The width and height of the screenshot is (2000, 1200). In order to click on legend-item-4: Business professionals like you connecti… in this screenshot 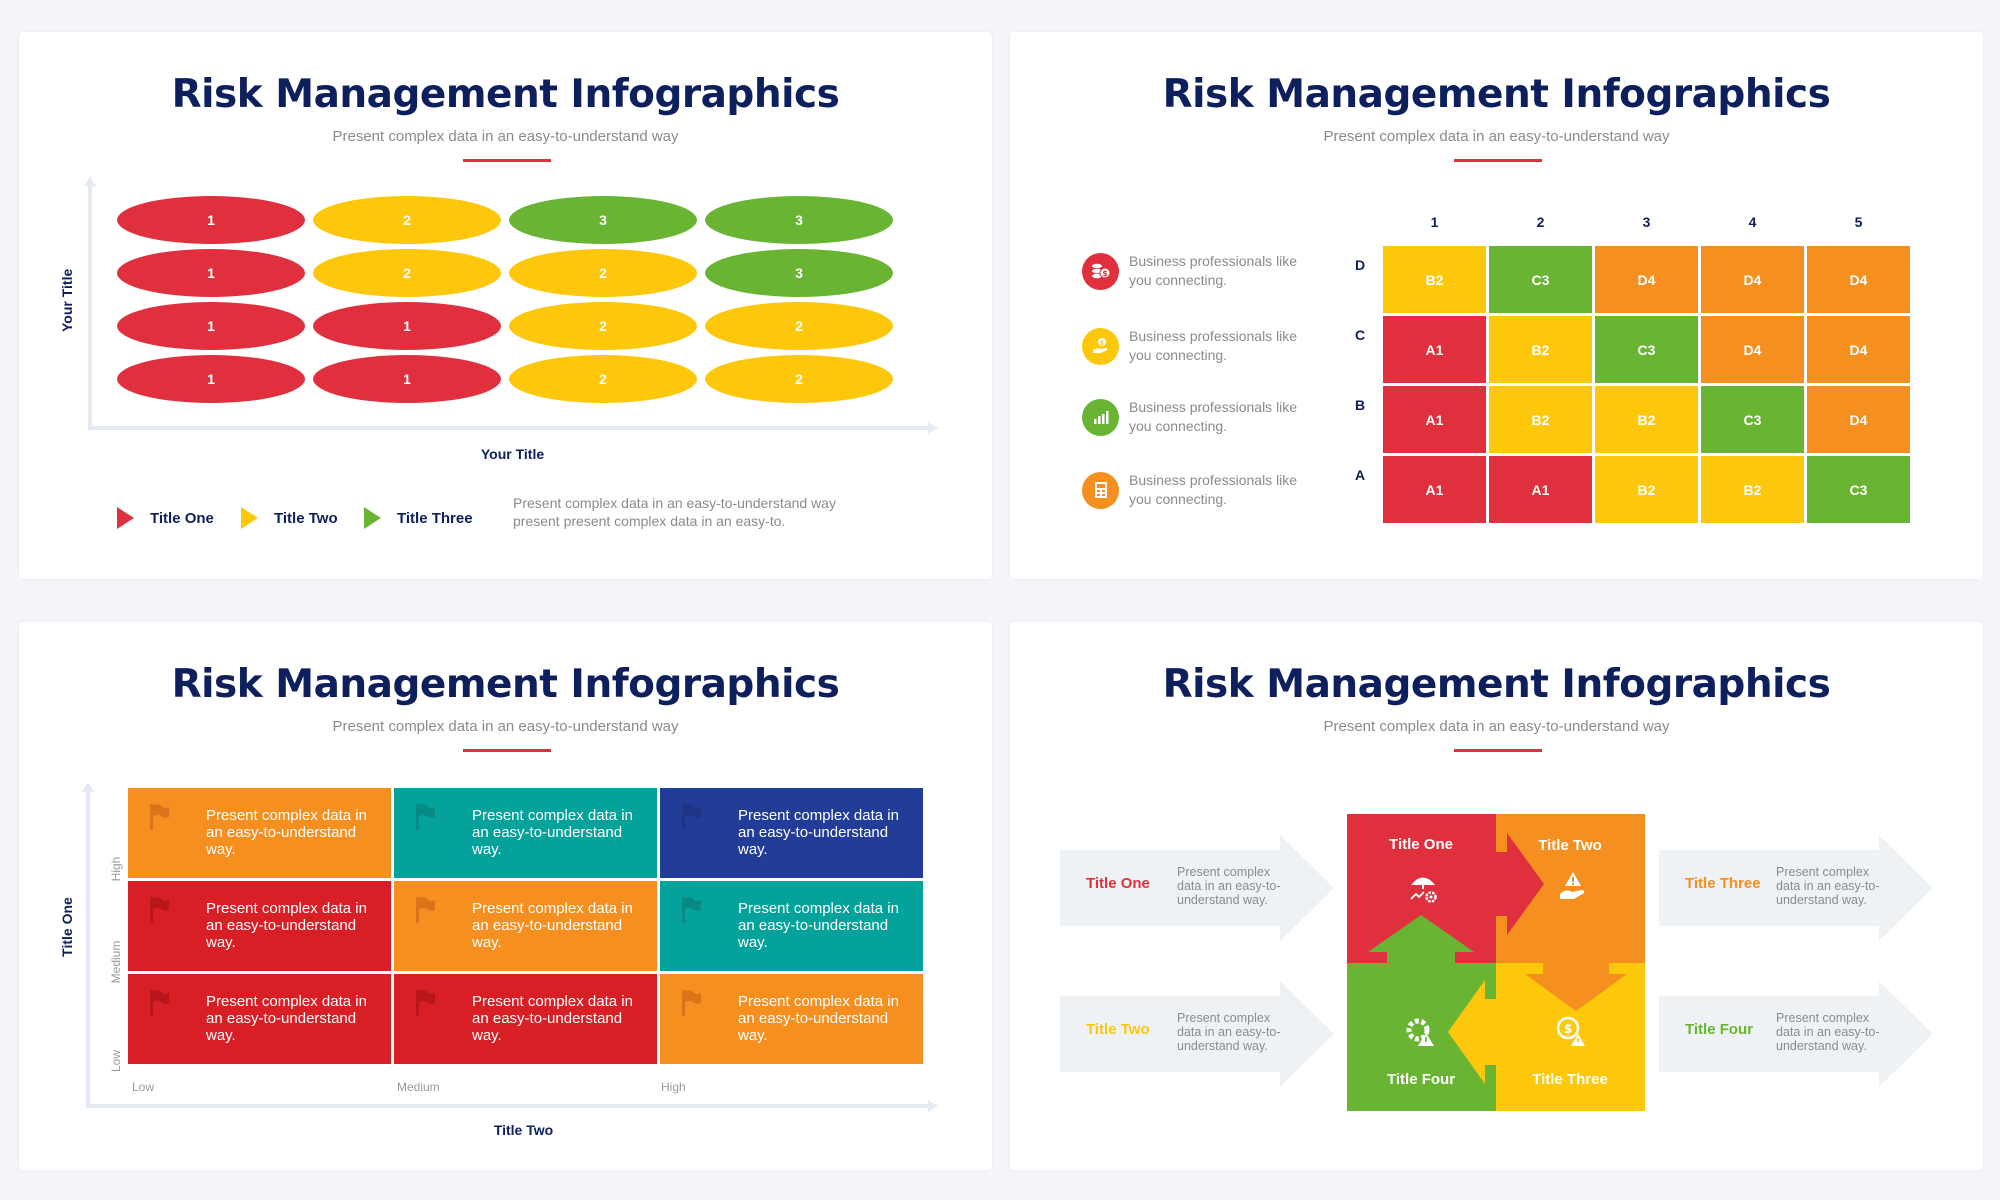, I will do `click(1195, 490)`.